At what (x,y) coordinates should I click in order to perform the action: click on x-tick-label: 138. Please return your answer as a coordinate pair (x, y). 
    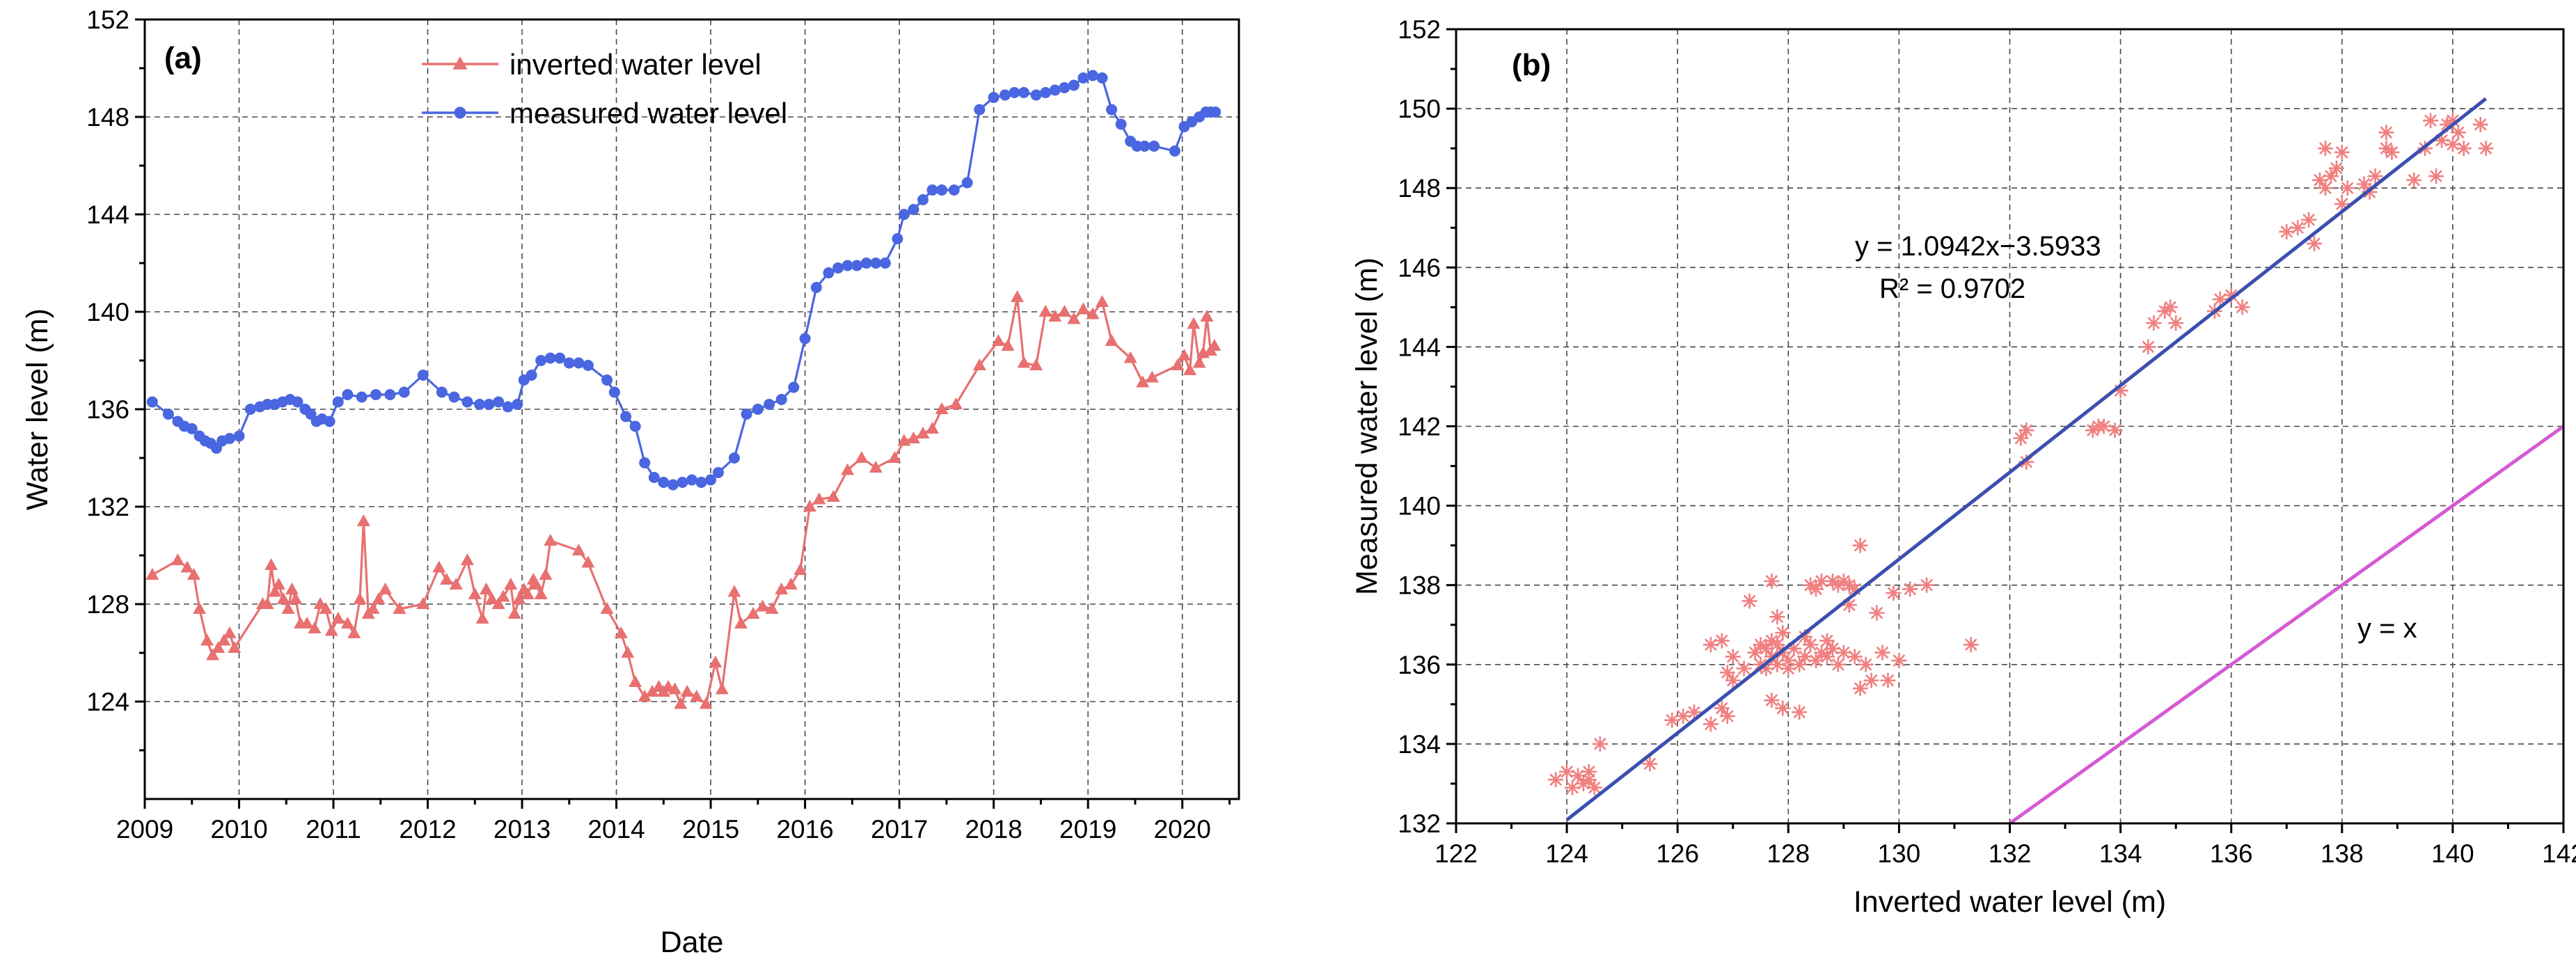
    Looking at the image, I should click on (2342, 854).